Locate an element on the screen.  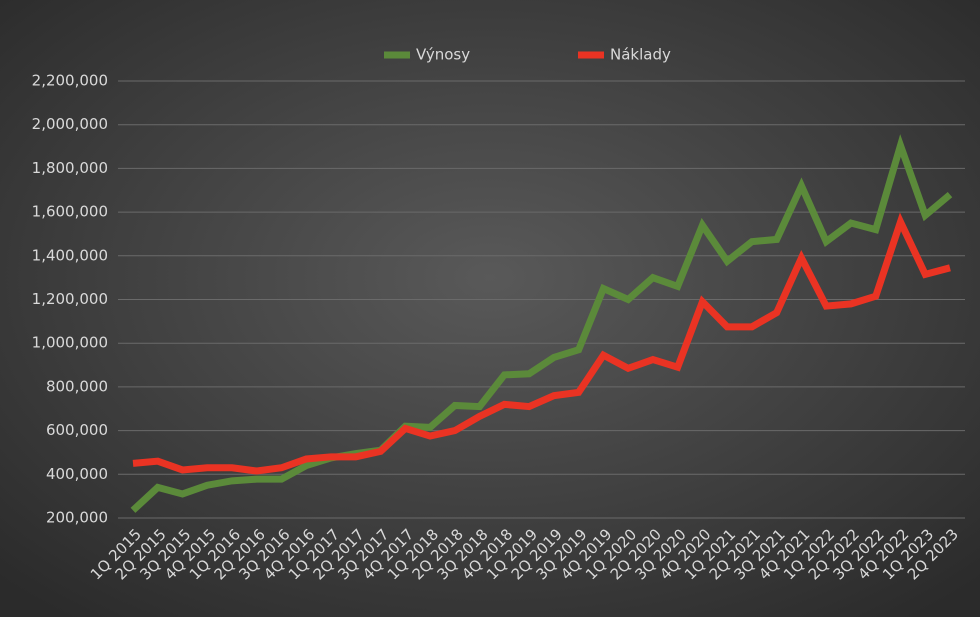
y-tick-label: 800,000 is located at coordinates (77, 386).